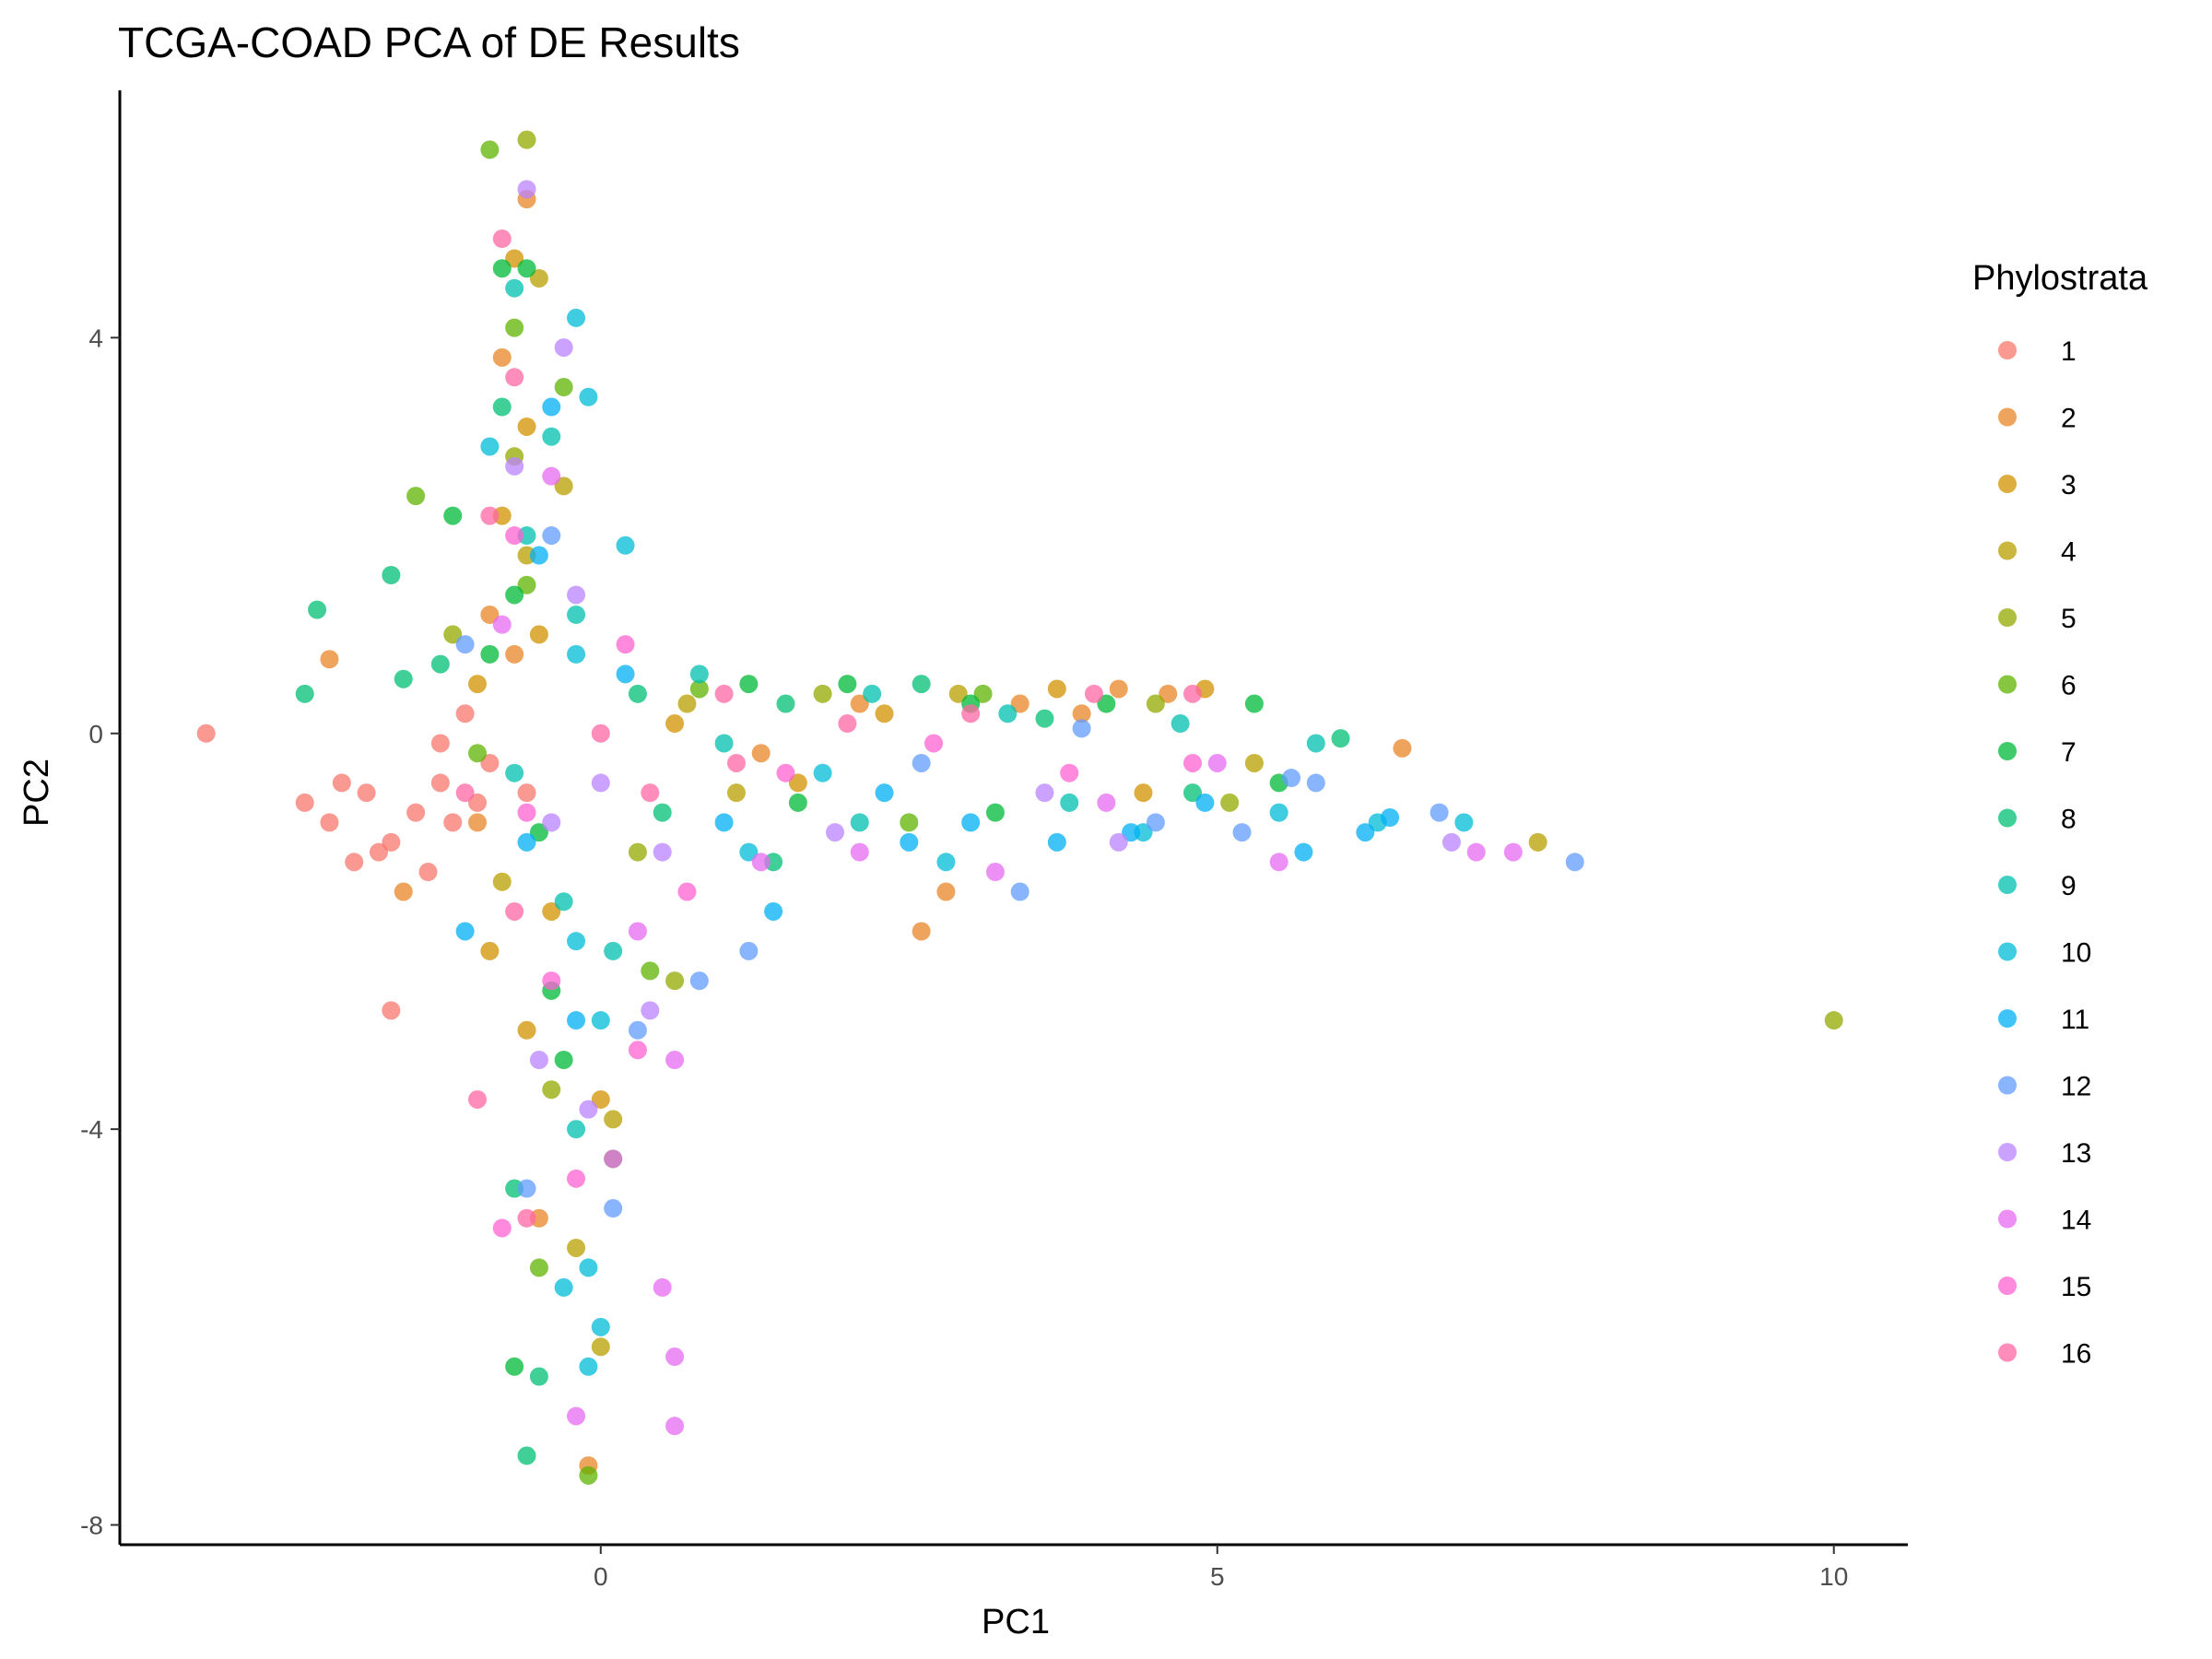  What do you see at coordinates (2037, 820) in the screenshot?
I see `legend-entry: 8` at bounding box center [2037, 820].